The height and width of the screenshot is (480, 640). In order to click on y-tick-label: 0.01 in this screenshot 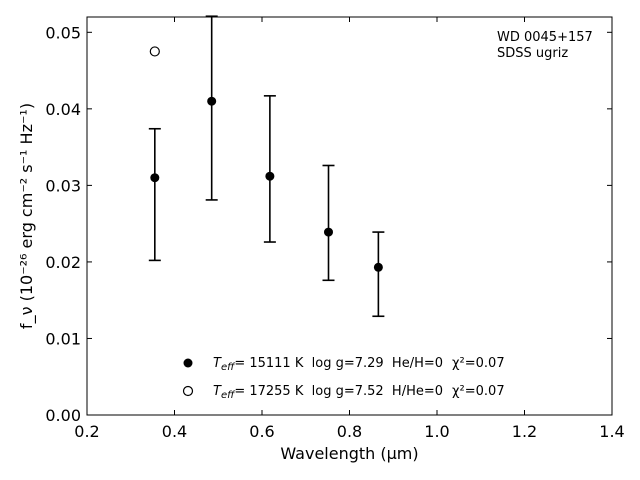, I will do `click(63, 338)`.